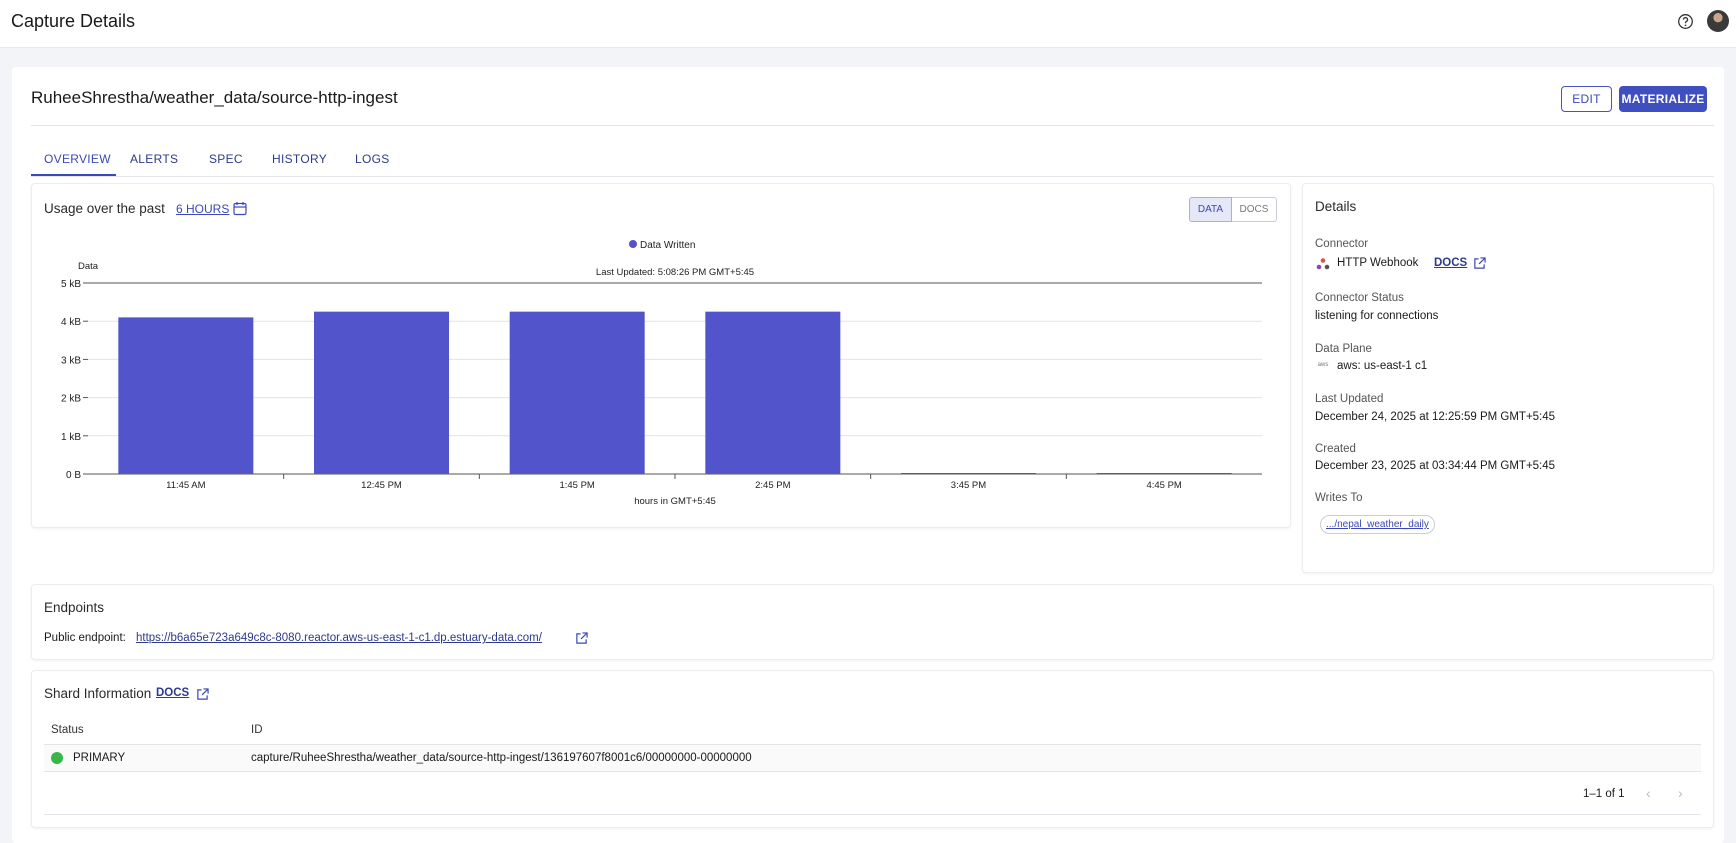 The width and height of the screenshot is (1736, 843). What do you see at coordinates (74, 607) in the screenshot?
I see `endpoints-heading: Endpoints` at bounding box center [74, 607].